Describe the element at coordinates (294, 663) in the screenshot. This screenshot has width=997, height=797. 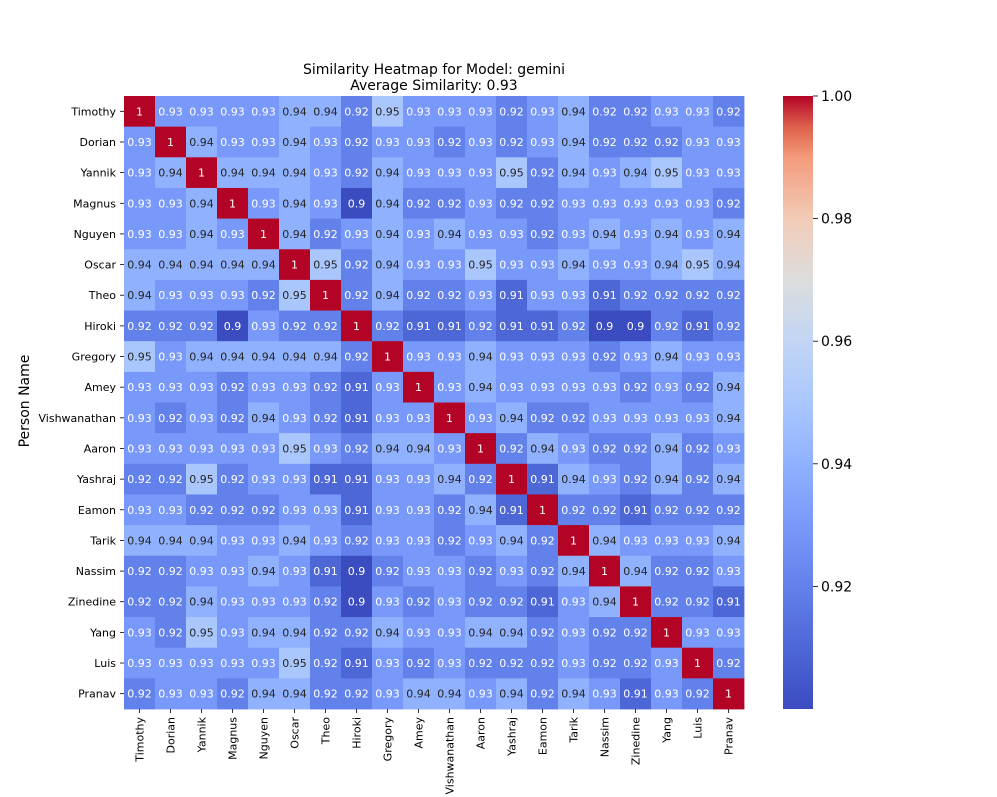
I see `heatmap-cell-label: 0.95` at that location.